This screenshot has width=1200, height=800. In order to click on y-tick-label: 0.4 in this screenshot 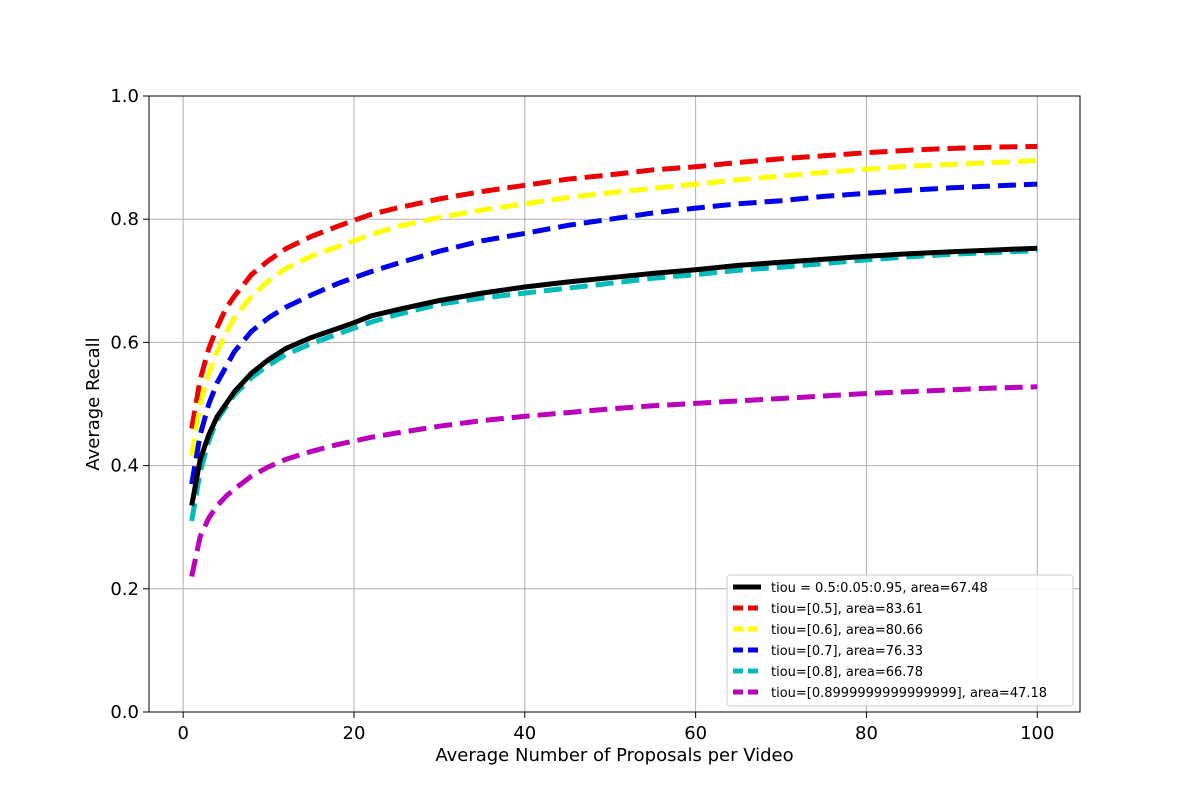, I will do `click(124, 466)`.